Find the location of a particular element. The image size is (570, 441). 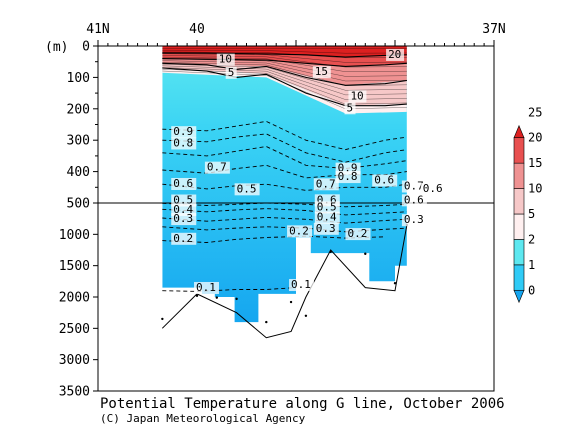

y-tick-label: 500 is located at coordinates (78, 204).